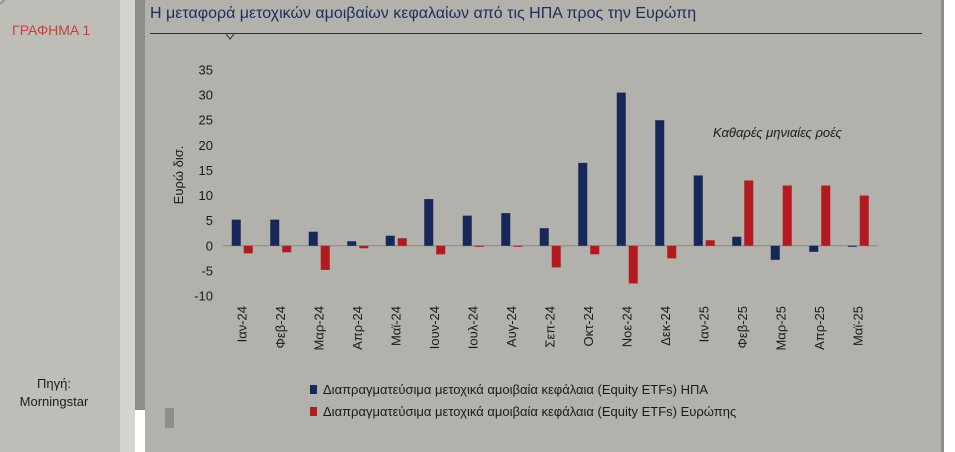 The height and width of the screenshot is (452, 955). I want to click on x-tick-label: Οκτ-24, so click(588, 326).